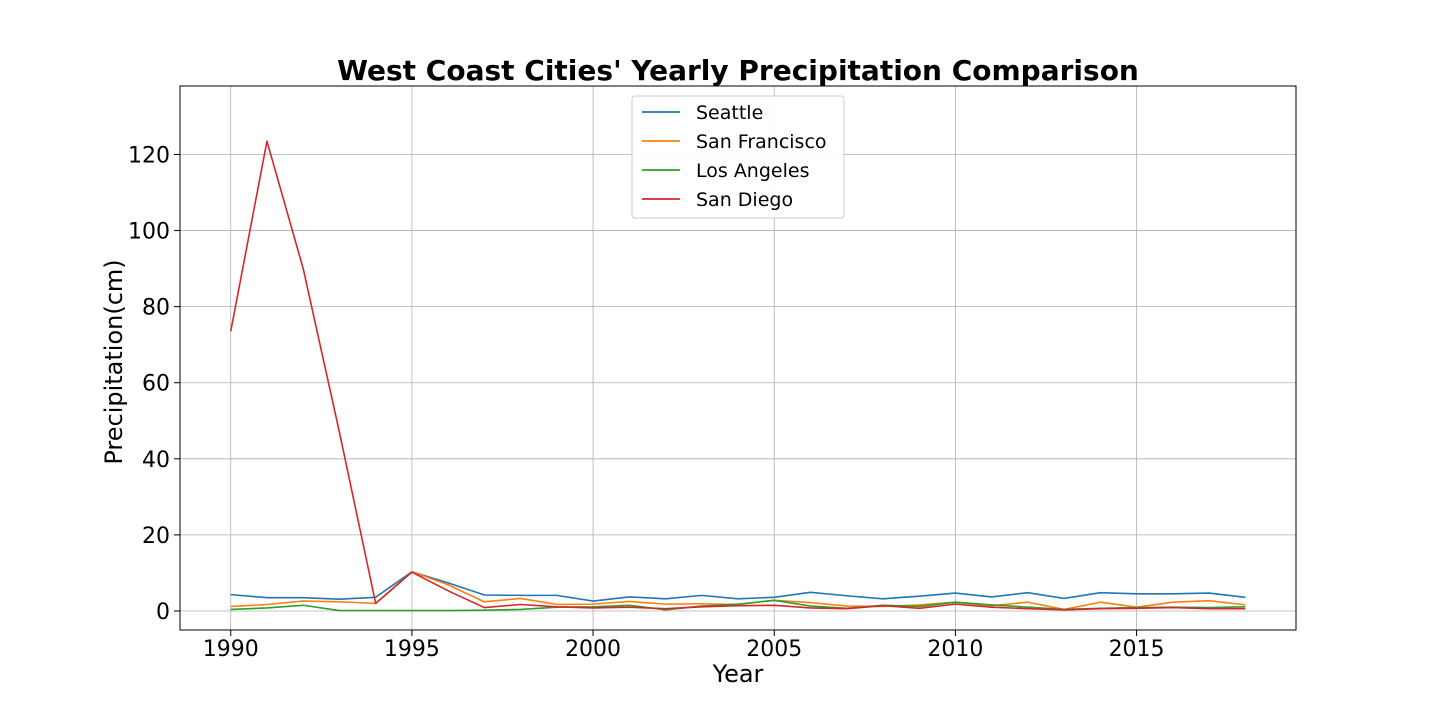  Describe the element at coordinates (738, 586) in the screenshot. I see `series-line-seattle` at that location.